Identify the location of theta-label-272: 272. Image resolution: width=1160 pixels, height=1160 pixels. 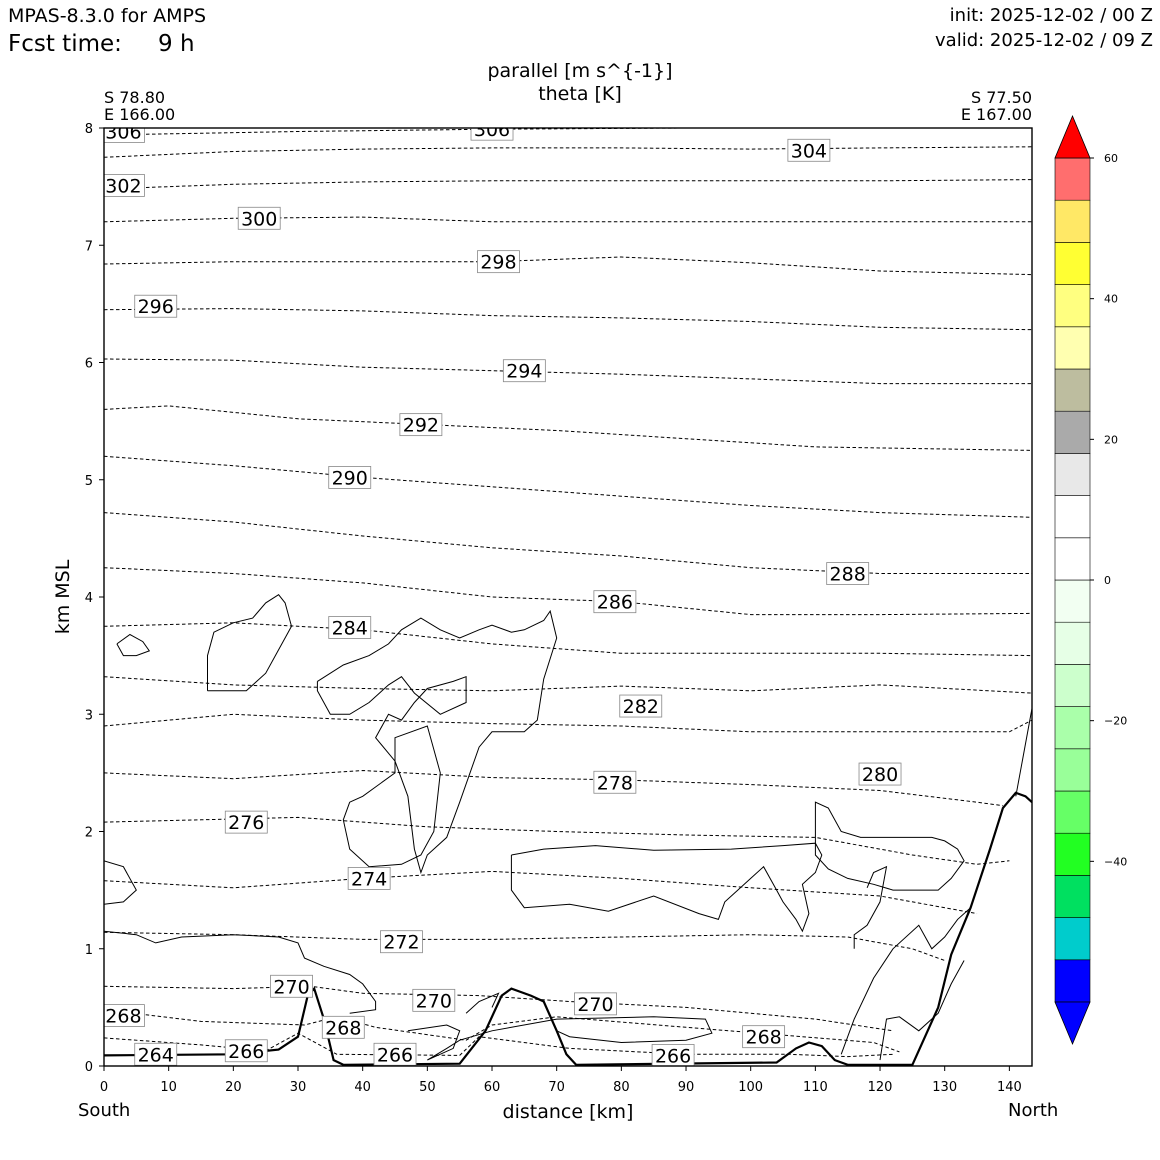
(401, 942).